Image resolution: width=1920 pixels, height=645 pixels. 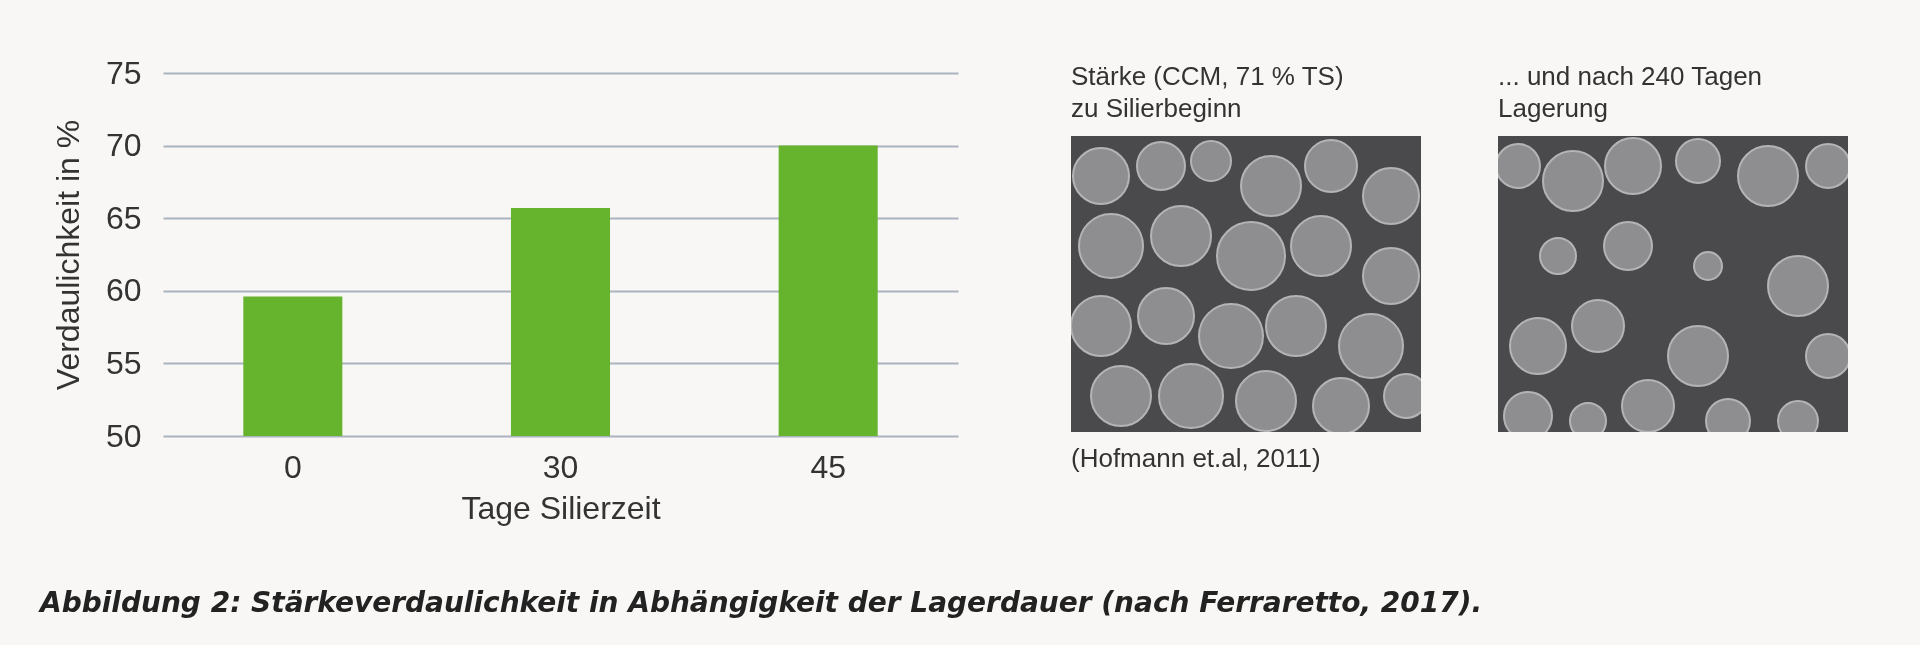 I want to click on text: ... und nach 240 Tagen Lagerung, so click(x=1630, y=92).